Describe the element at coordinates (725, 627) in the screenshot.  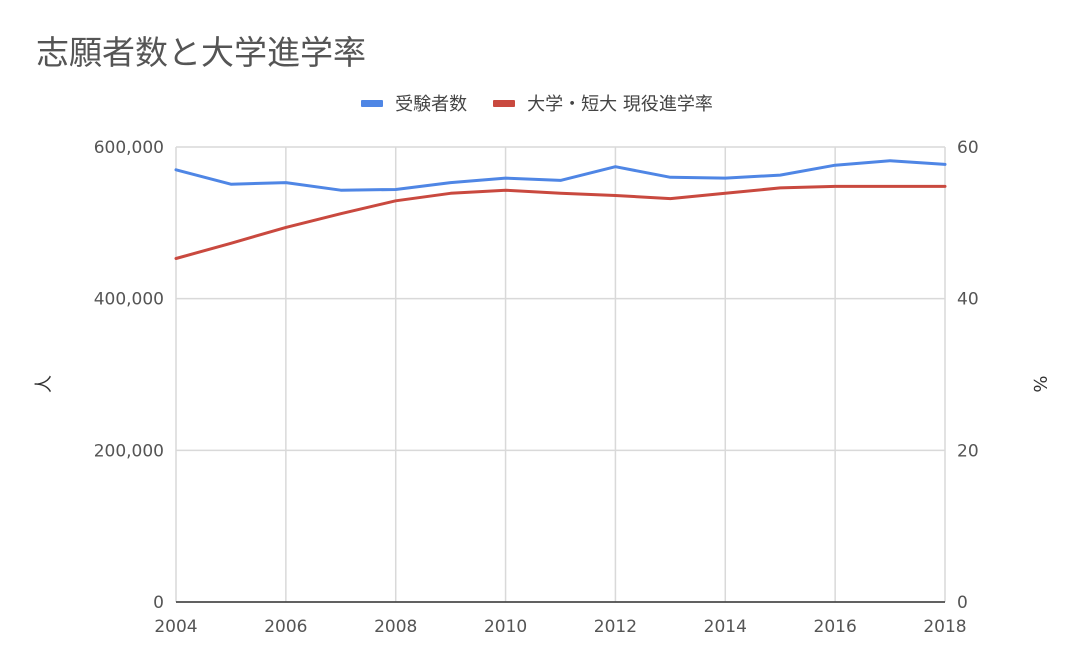
I see `x-tick-label: 2014` at that location.